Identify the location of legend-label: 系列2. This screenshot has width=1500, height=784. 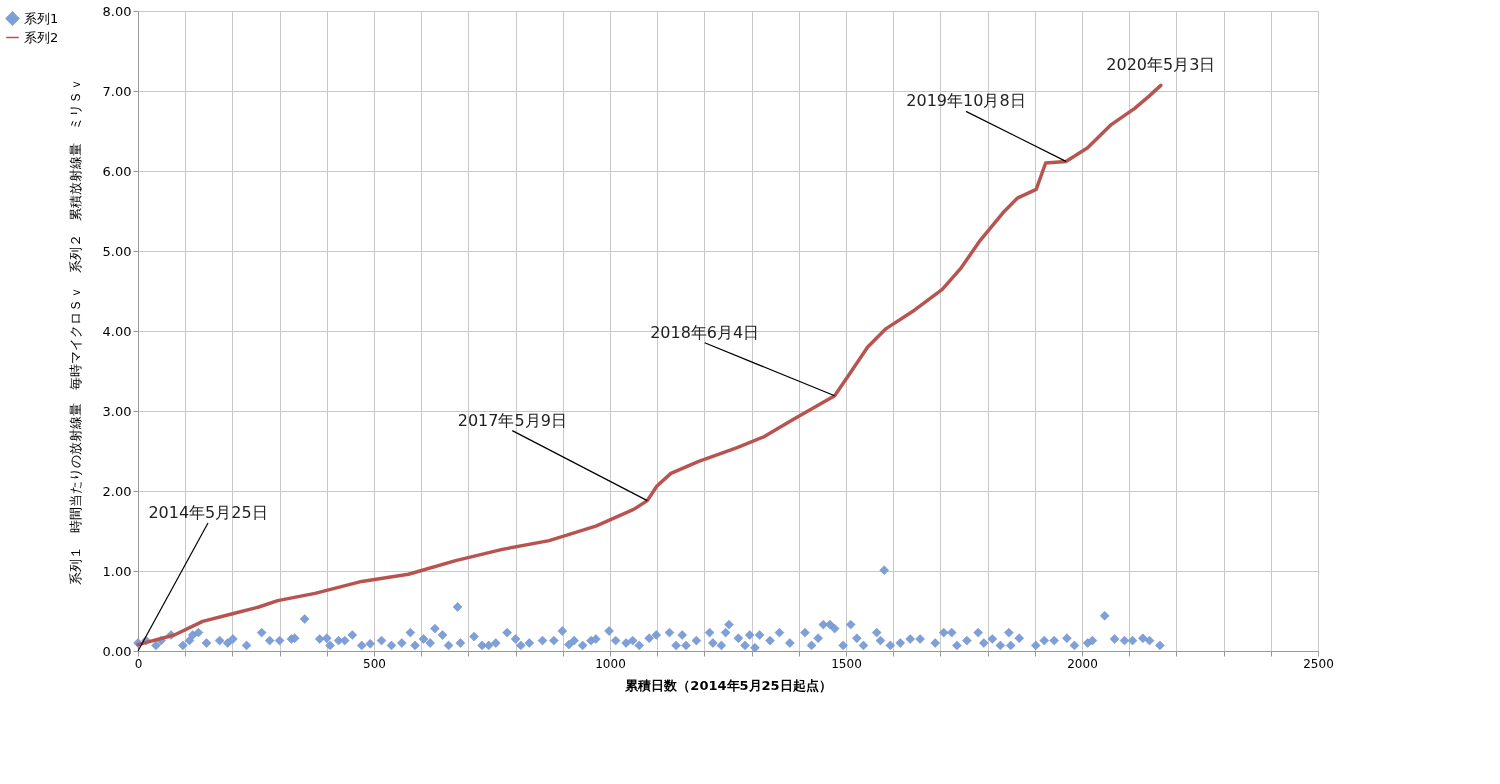
(41, 37).